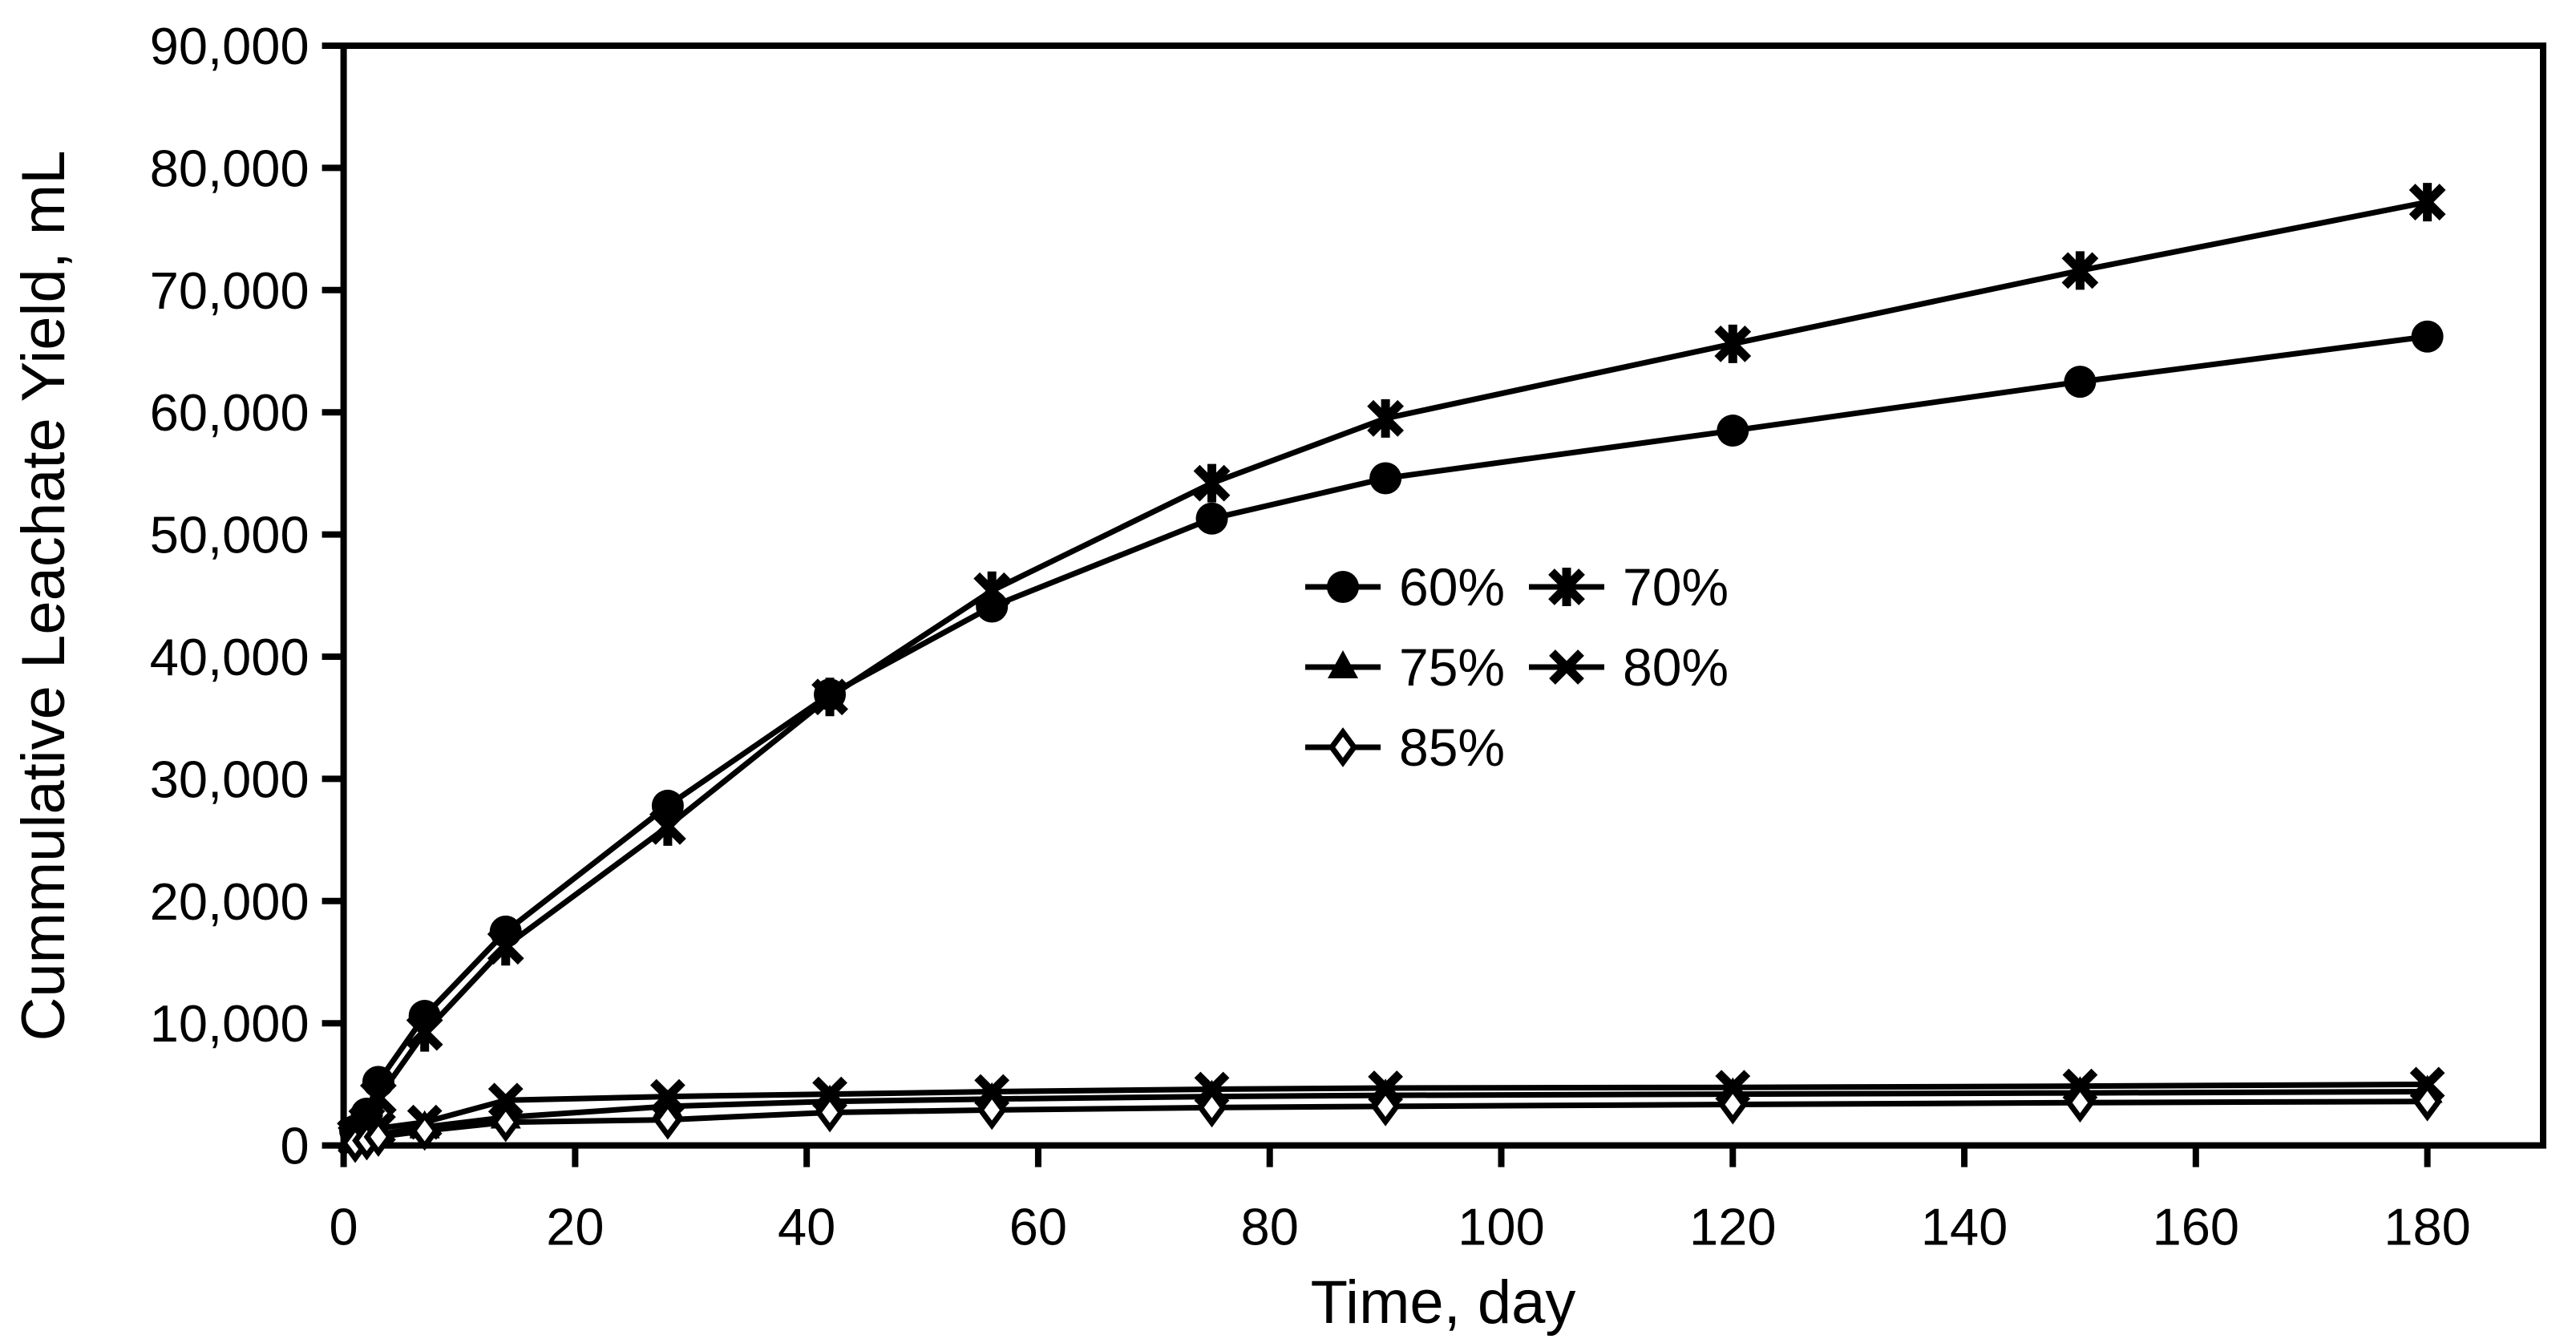 The height and width of the screenshot is (1343, 2576). Describe the element at coordinates (1270, 1227) in the screenshot. I see `x-tick-label: 80` at that location.